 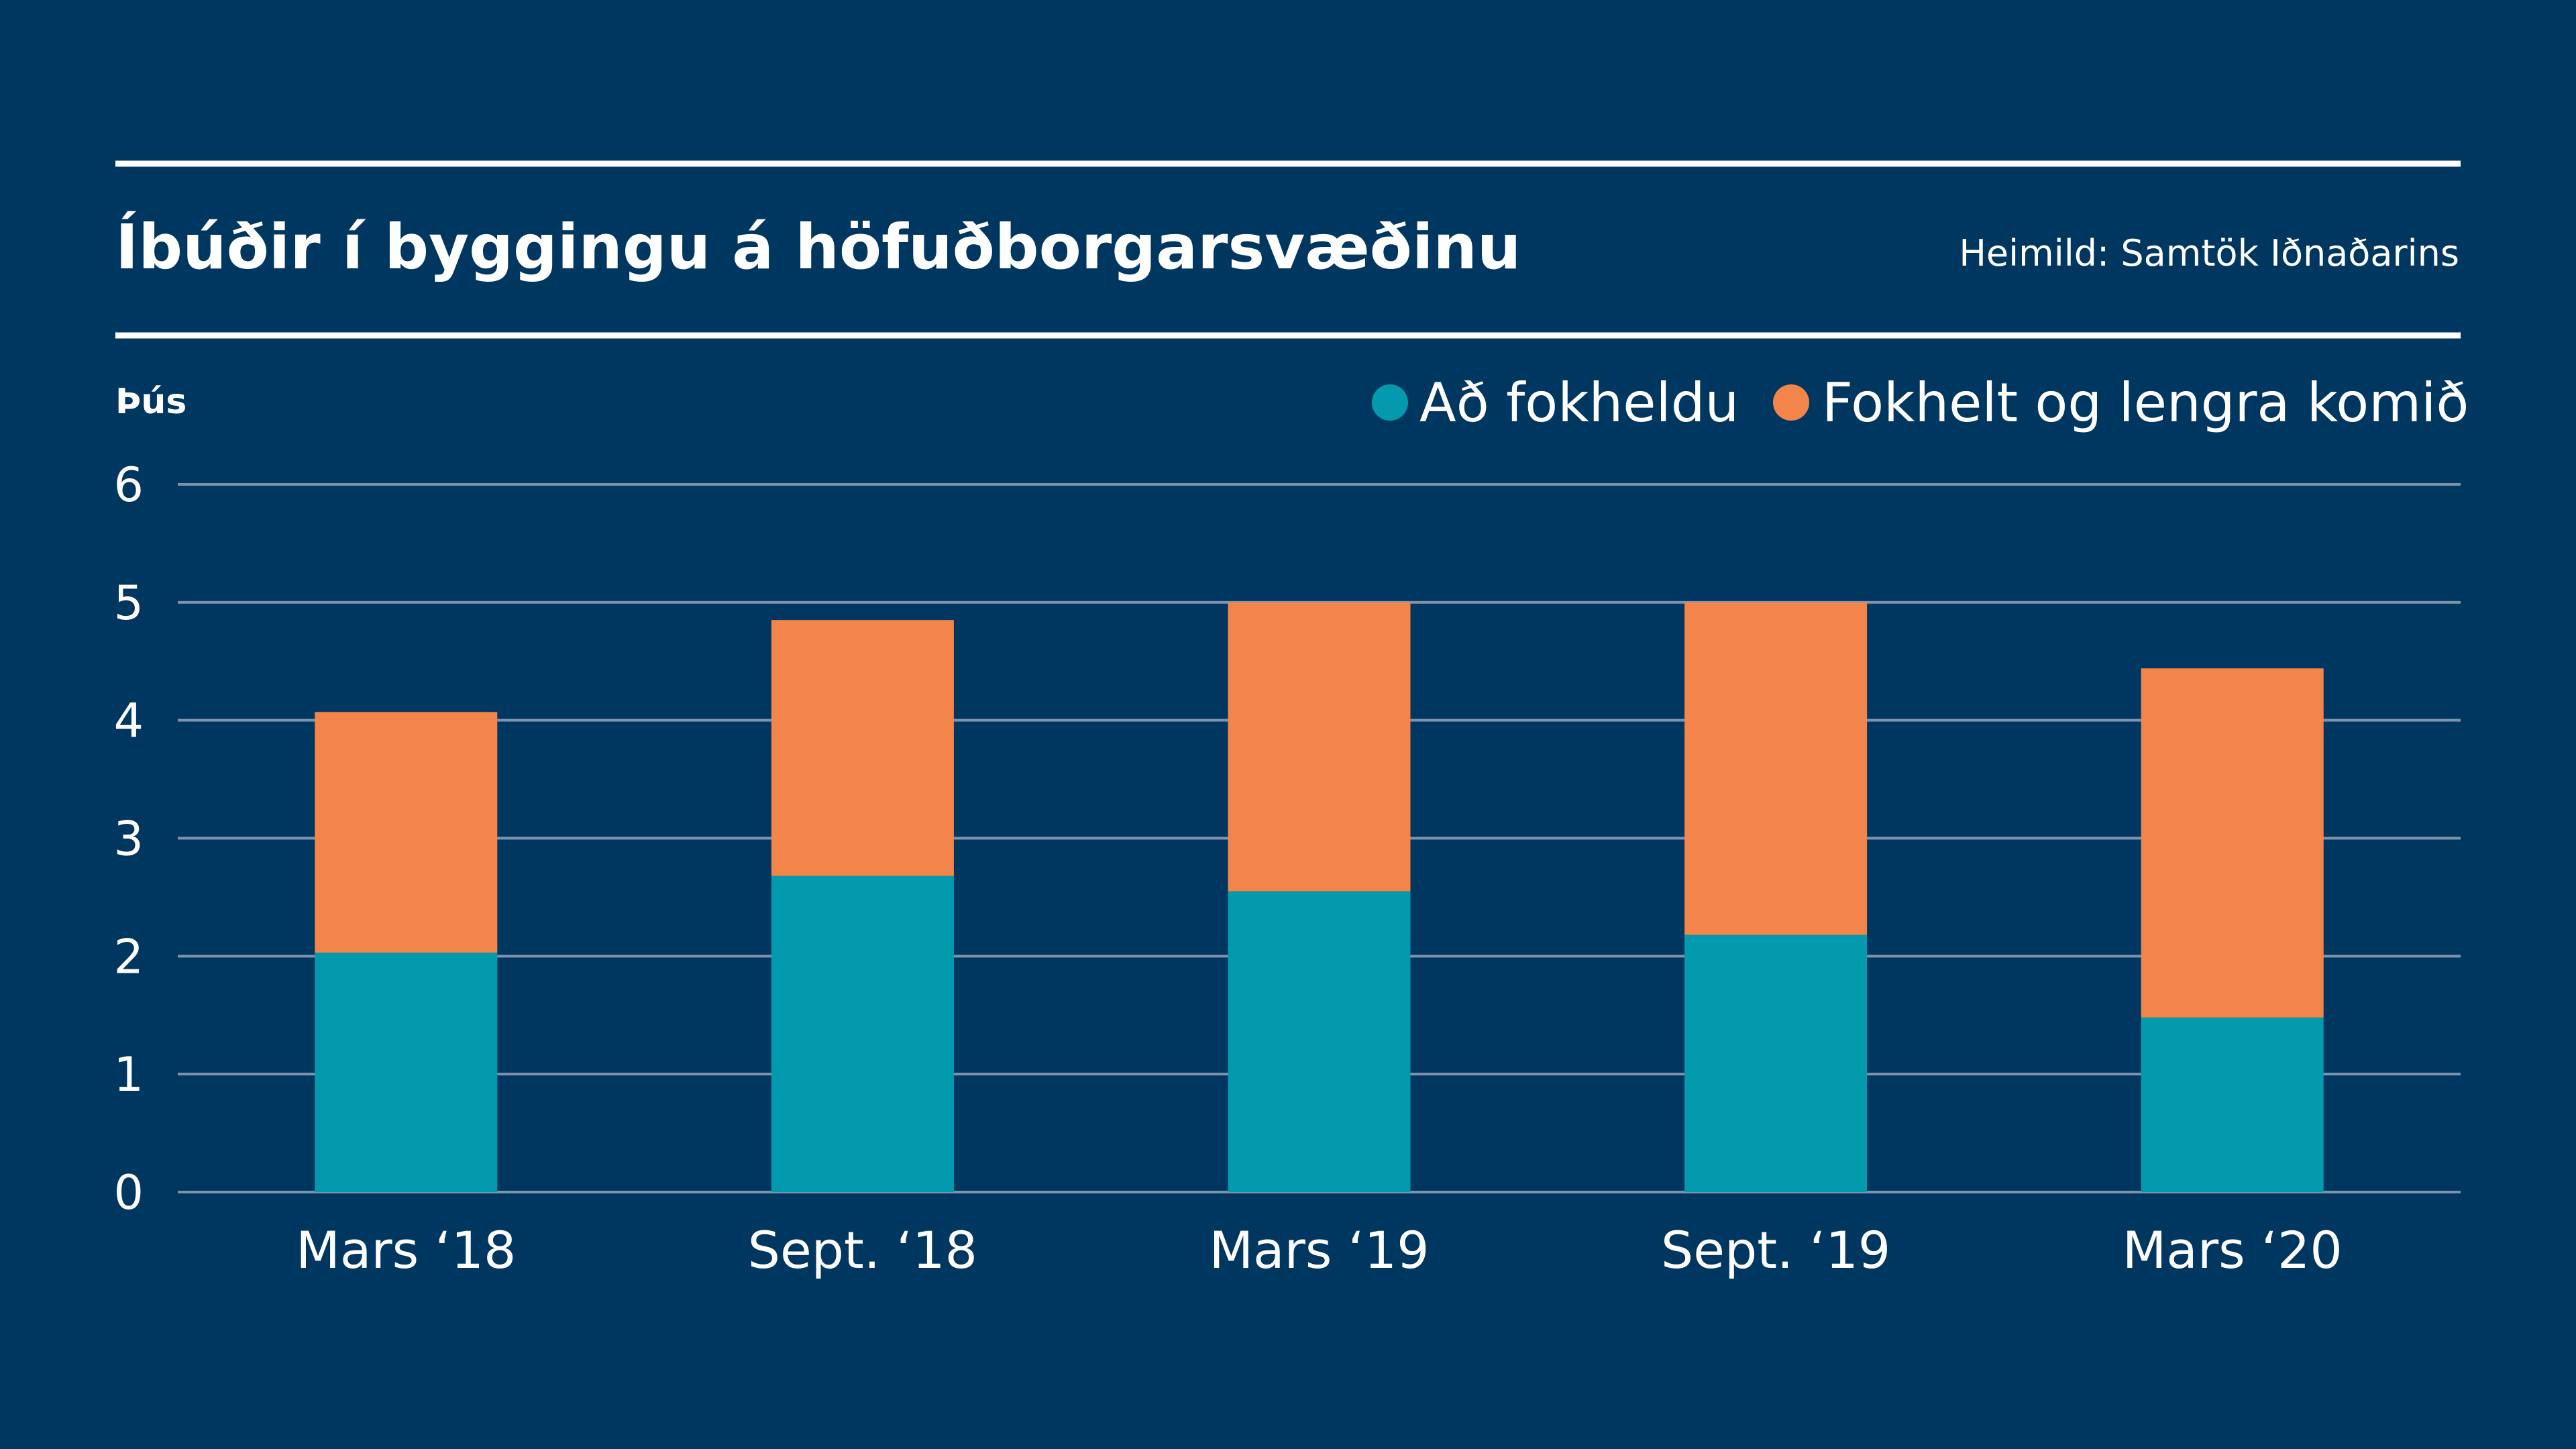 I want to click on legend-label-ad-fokheldu: Að fokheldu, so click(x=1579, y=403).